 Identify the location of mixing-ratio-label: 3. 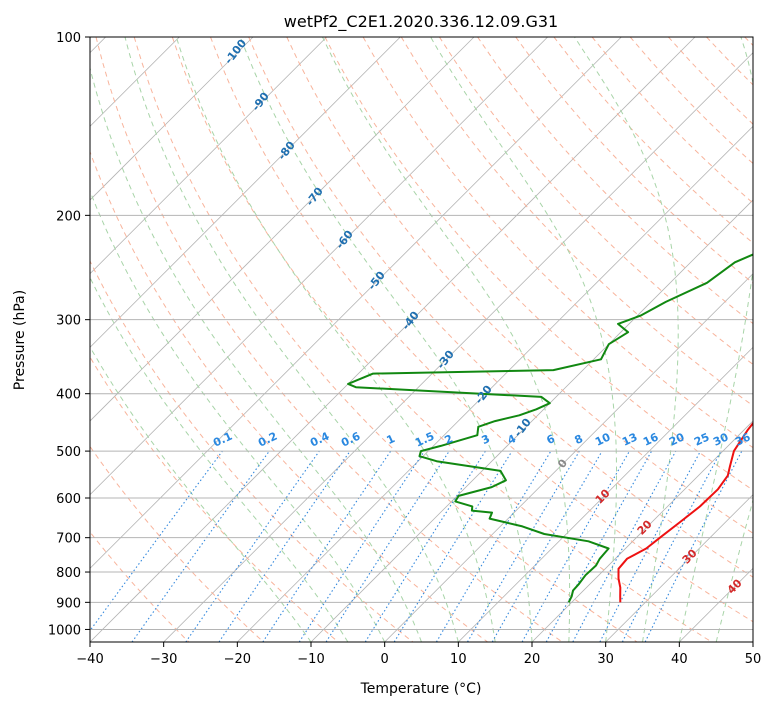
(486, 439).